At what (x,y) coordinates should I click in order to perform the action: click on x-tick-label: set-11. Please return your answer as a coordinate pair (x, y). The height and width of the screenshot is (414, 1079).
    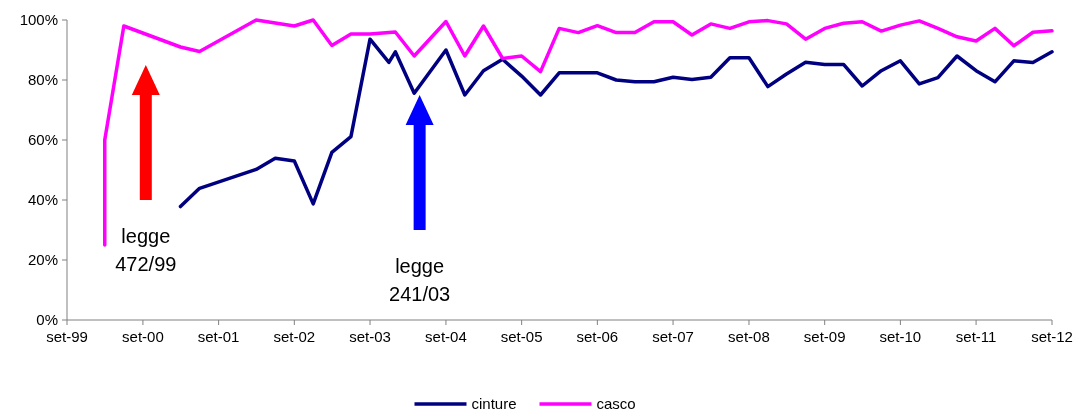
    Looking at the image, I should click on (976, 336).